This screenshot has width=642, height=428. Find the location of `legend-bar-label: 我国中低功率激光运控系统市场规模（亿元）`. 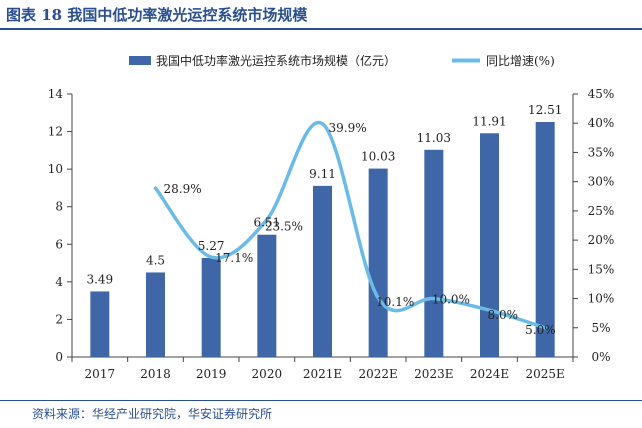

legend-bar-label: 我国中低功率激光运控系统市场规模（亿元） is located at coordinates (276, 60).